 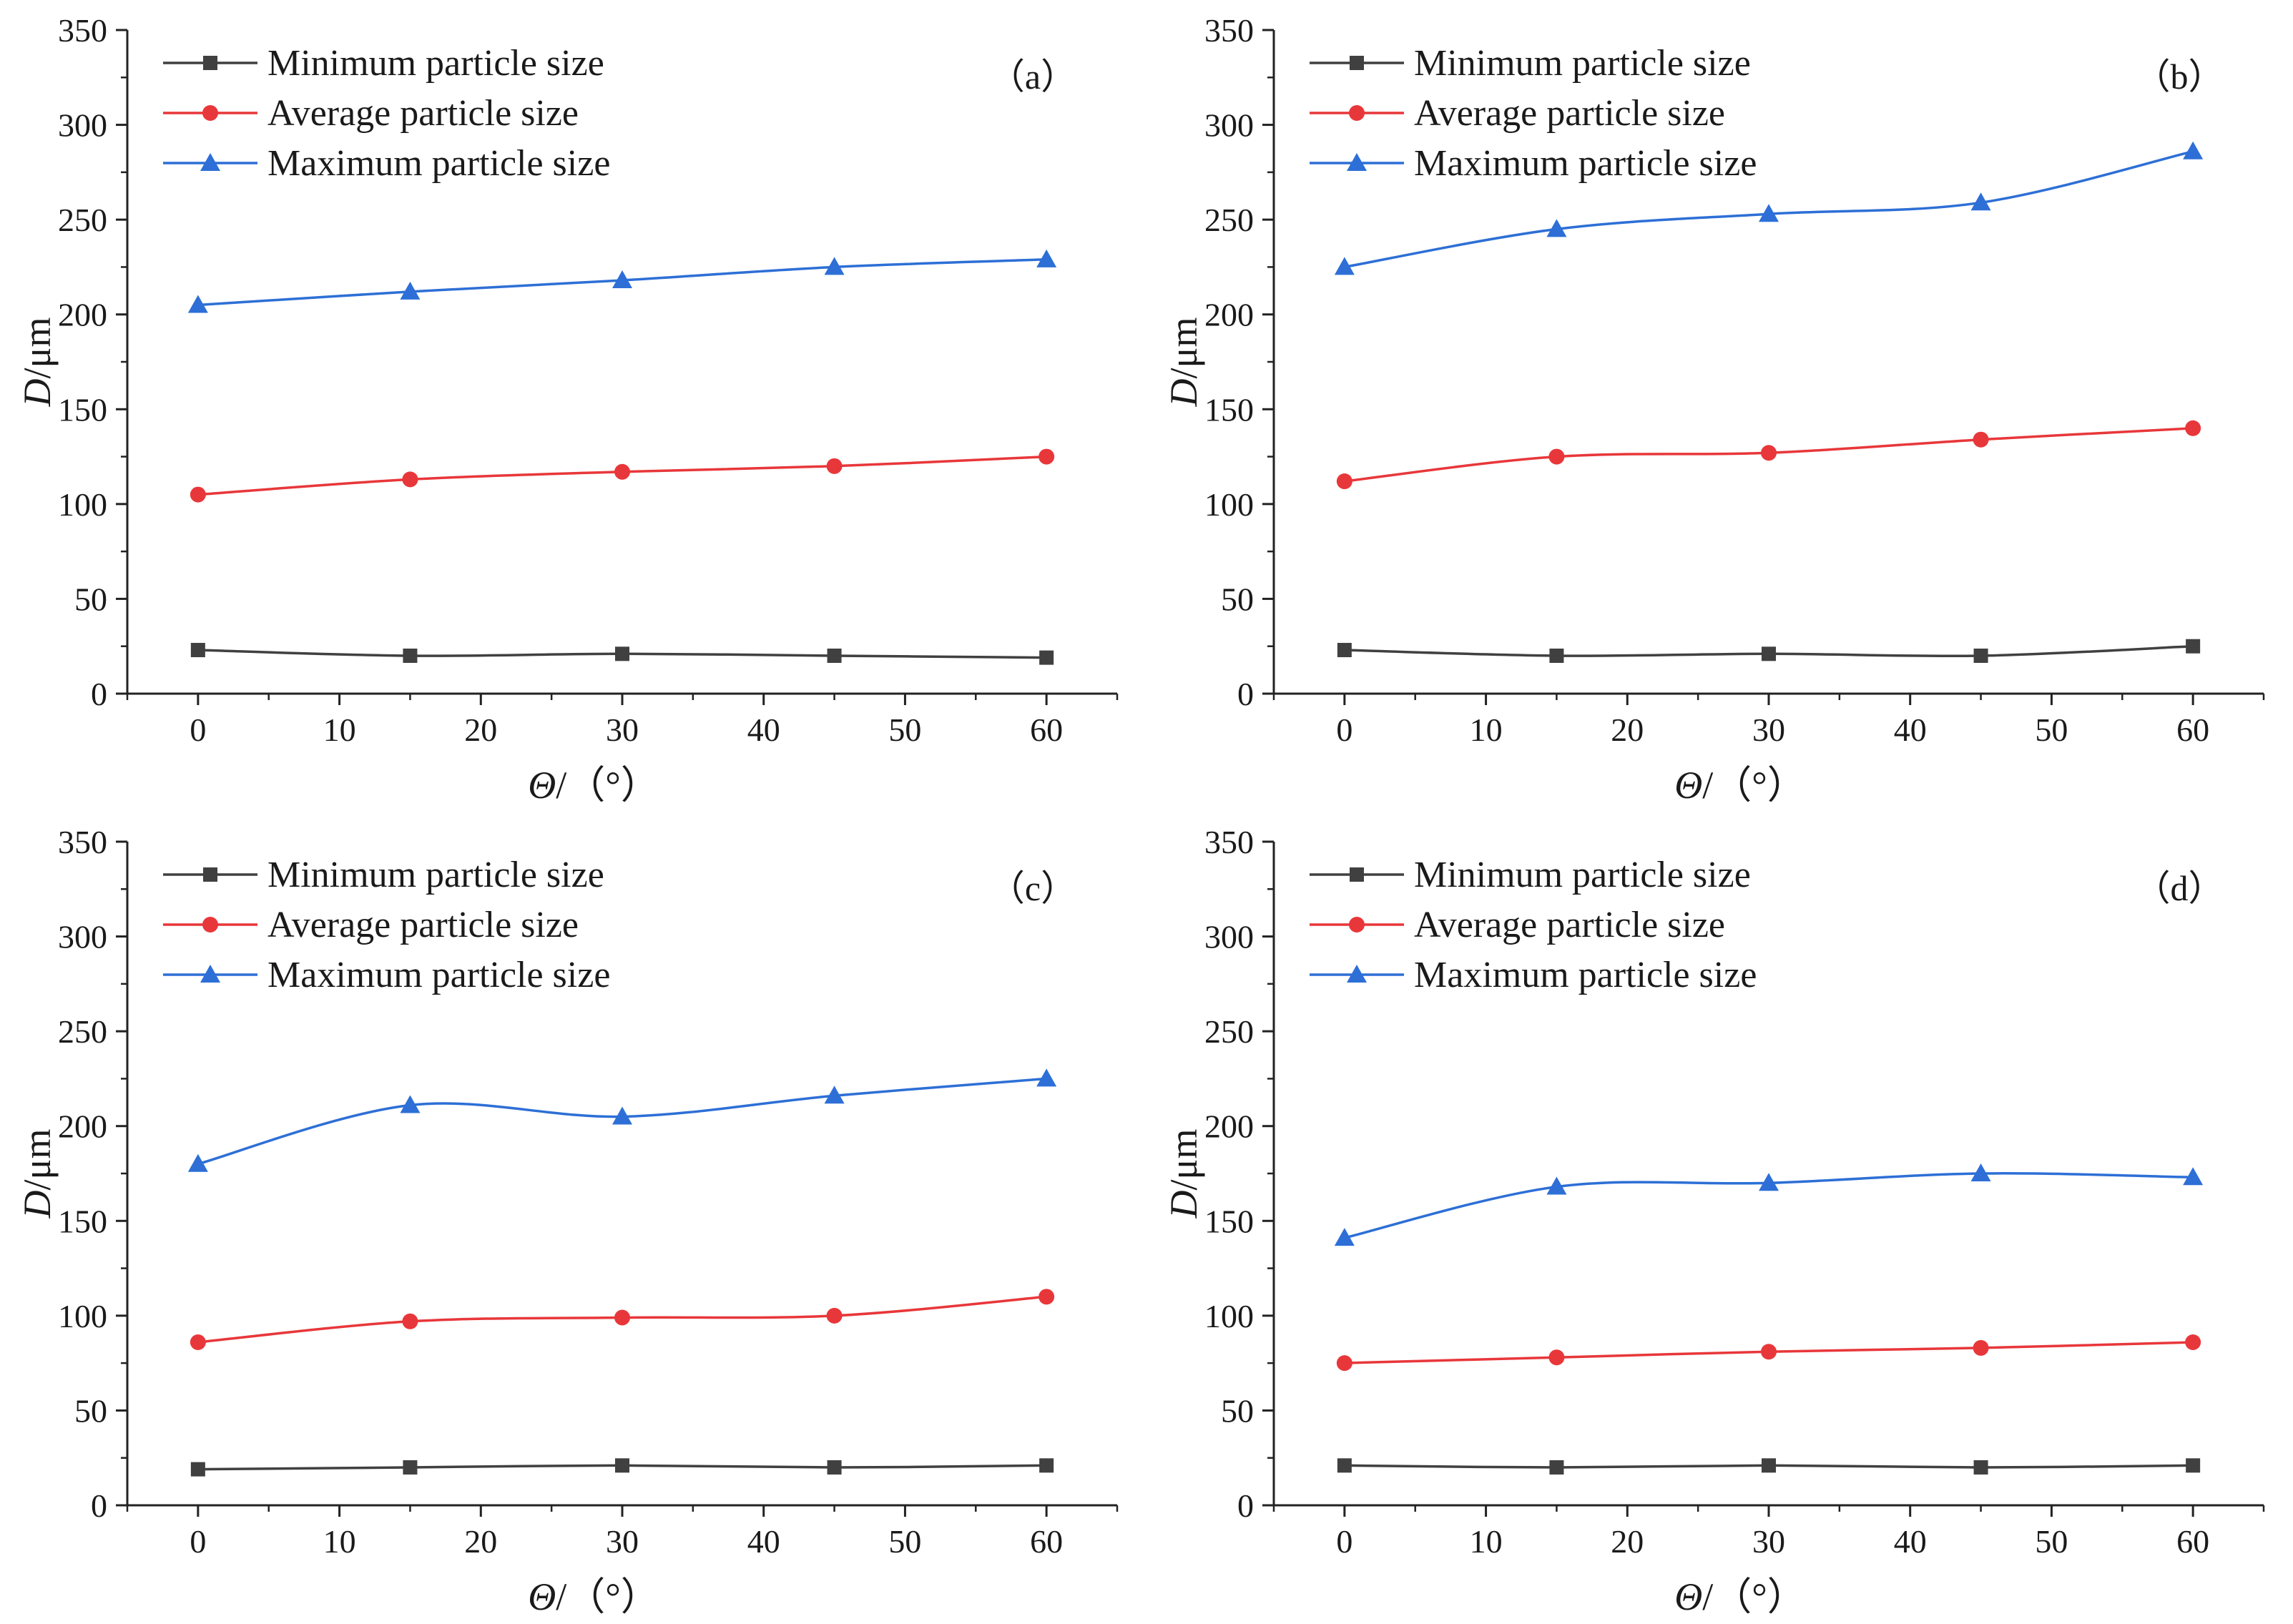 What do you see at coordinates (1229, 125) in the screenshot?
I see `y-tick-label: 300` at bounding box center [1229, 125].